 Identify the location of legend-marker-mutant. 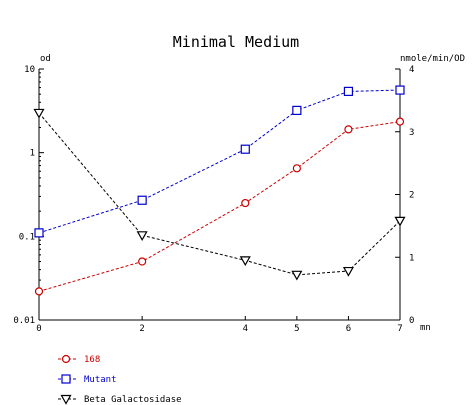
(66, 379).